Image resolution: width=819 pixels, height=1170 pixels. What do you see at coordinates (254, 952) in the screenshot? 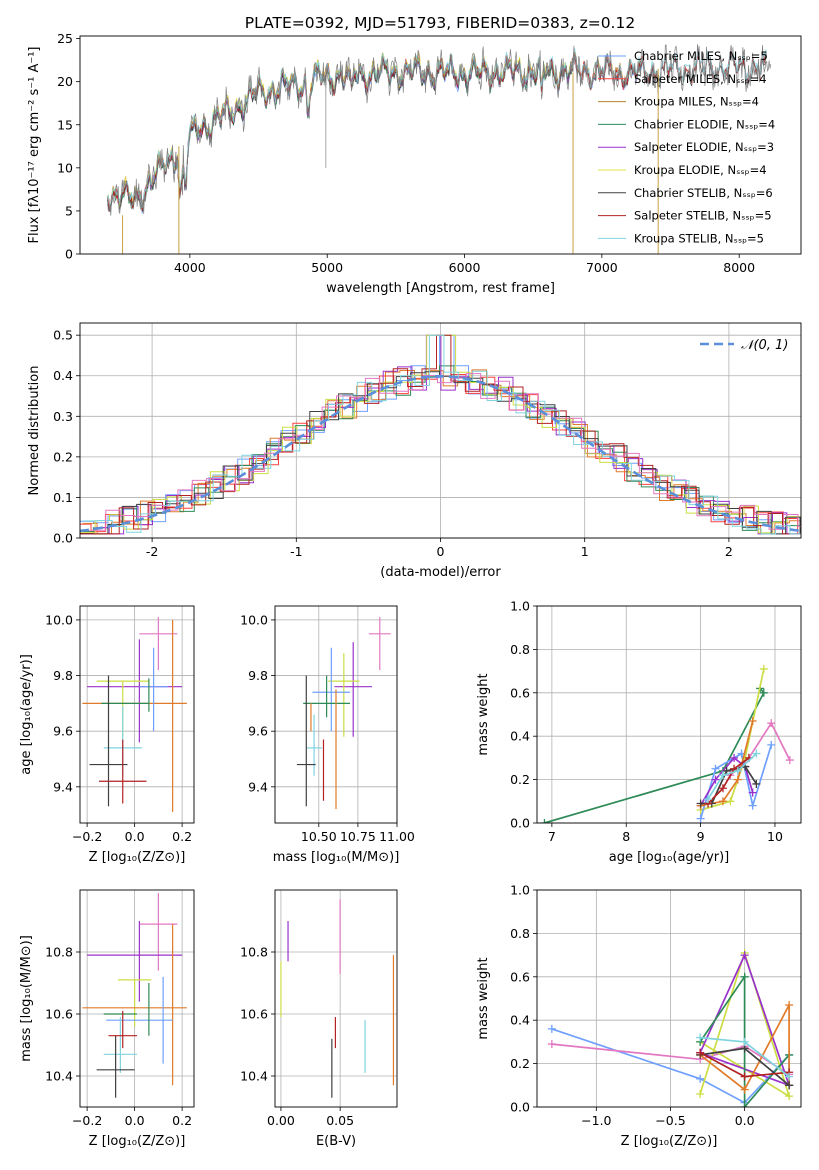
I see `y-tick-label: 10.8` at bounding box center [254, 952].